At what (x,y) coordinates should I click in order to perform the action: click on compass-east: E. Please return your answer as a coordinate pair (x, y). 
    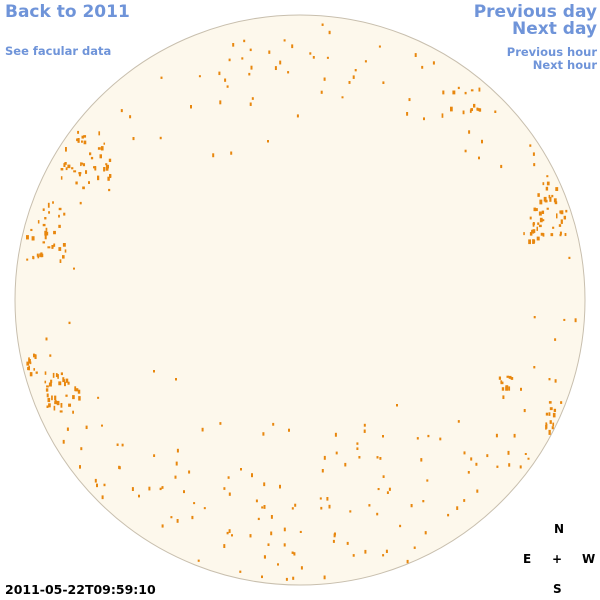
    Looking at the image, I should click on (527, 559).